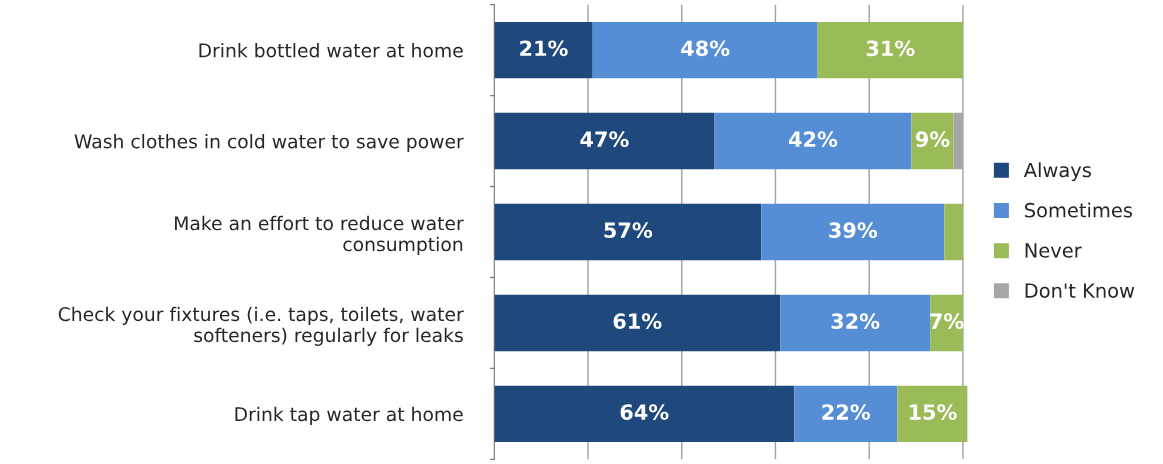 This screenshot has width=1163, height=464. Describe the element at coordinates (1053, 250) in the screenshot. I see `legend-label: Never` at that location.